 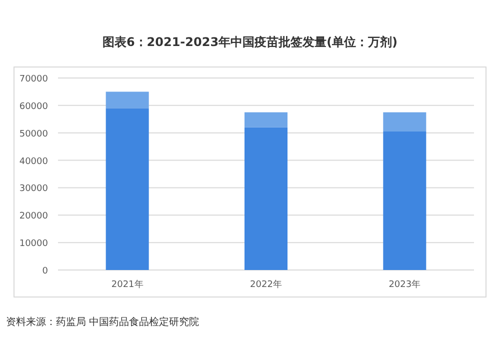 I want to click on y-tick-label: 50000, so click(x=33, y=134).